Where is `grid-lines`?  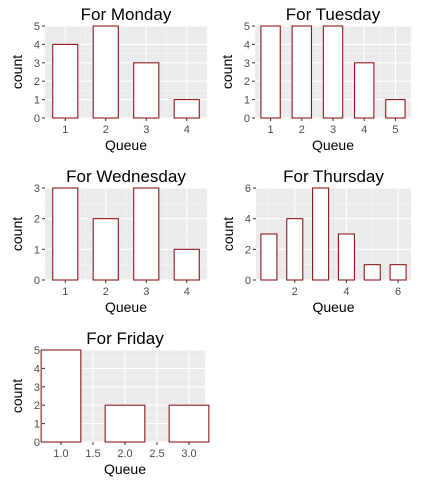
grid-lines is located at coordinates (333, 234).